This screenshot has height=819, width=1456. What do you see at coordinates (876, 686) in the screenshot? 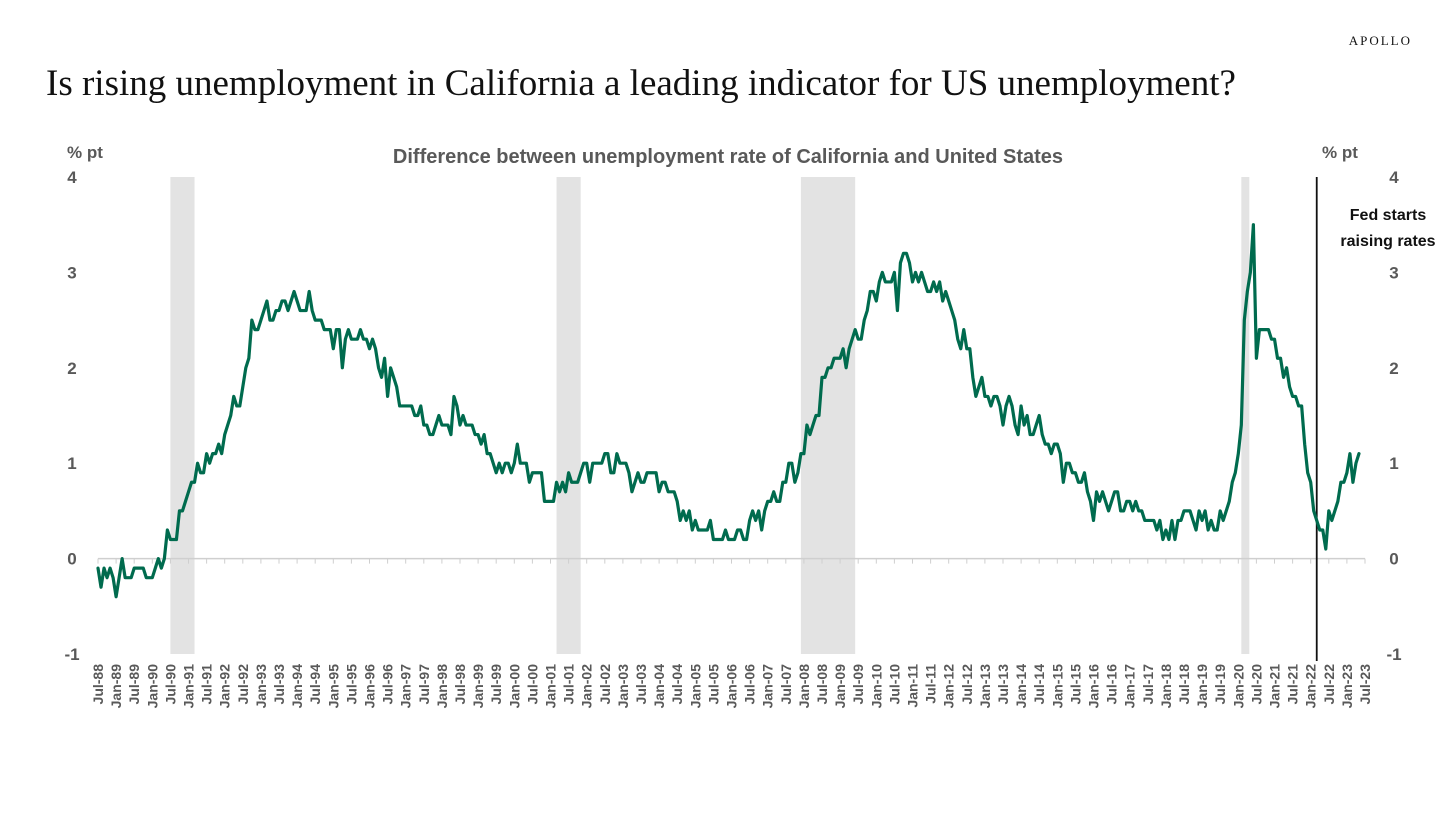
I see `x-tick-label: Jan-10` at bounding box center [876, 686].